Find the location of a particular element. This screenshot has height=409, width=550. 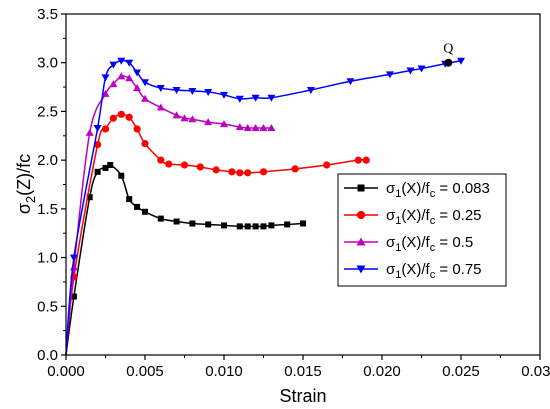

legend-label: σ1(X)/fc = 0.25 is located at coordinates (434, 217).